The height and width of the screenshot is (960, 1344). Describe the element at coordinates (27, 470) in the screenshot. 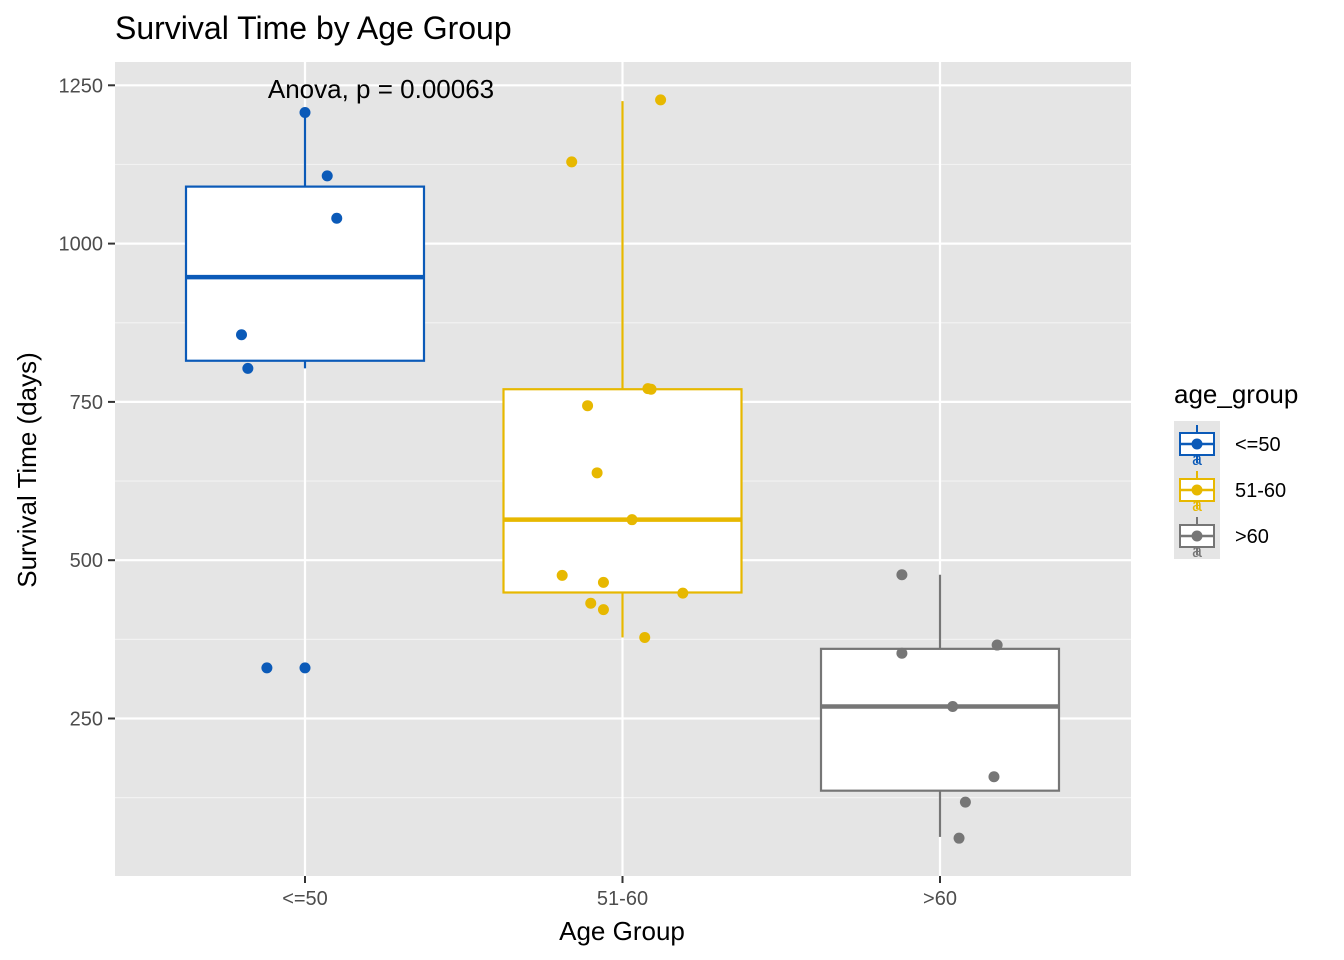

I see `y-axis-title: Survival Time (days)` at that location.